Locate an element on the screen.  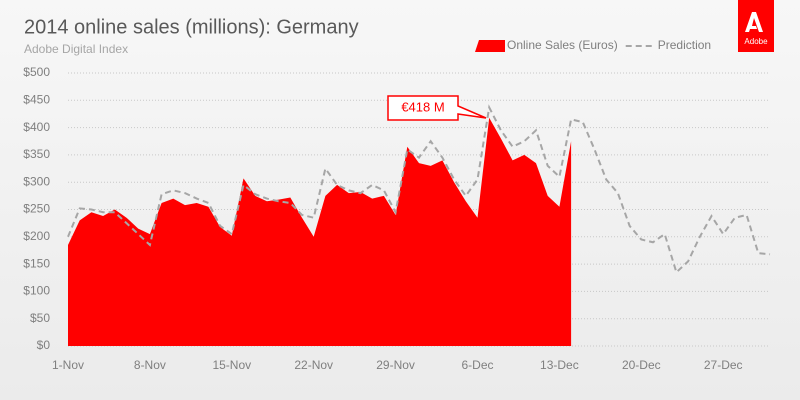
logo-text: Adobe is located at coordinates (756, 41).